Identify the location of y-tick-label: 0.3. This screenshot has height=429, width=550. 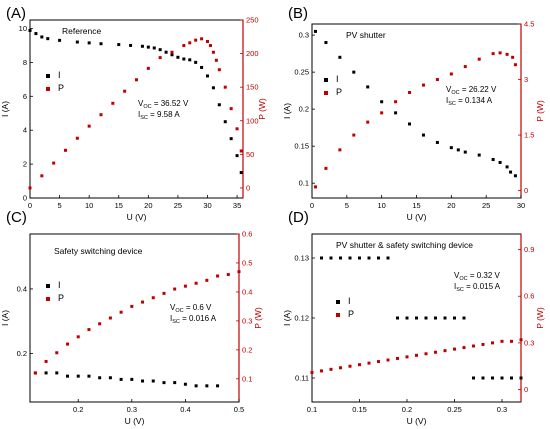
(304, 35).